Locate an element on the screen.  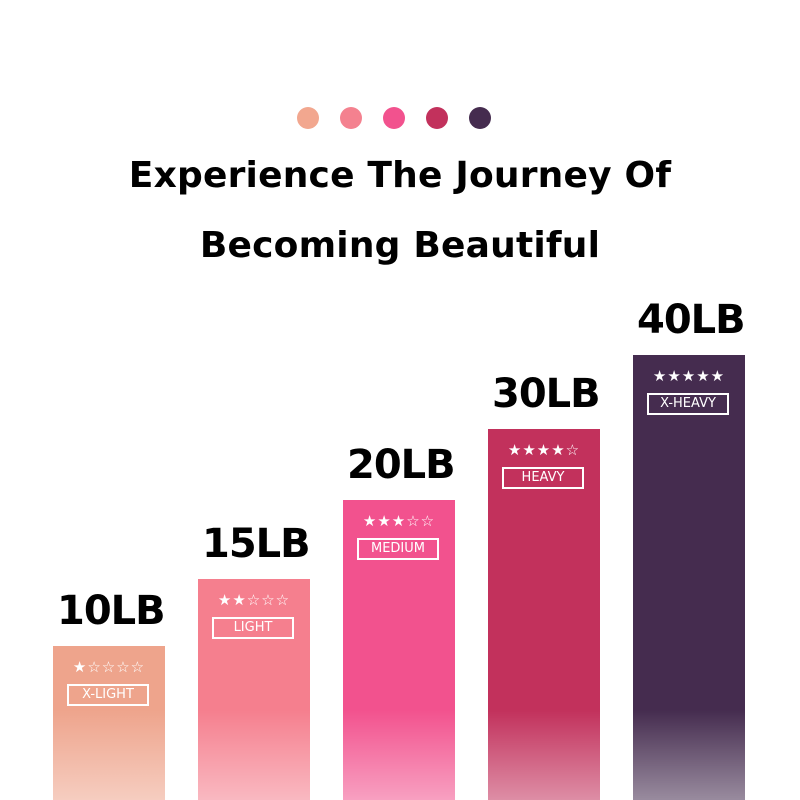
level-badge: HEAVY is located at coordinates (543, 478).